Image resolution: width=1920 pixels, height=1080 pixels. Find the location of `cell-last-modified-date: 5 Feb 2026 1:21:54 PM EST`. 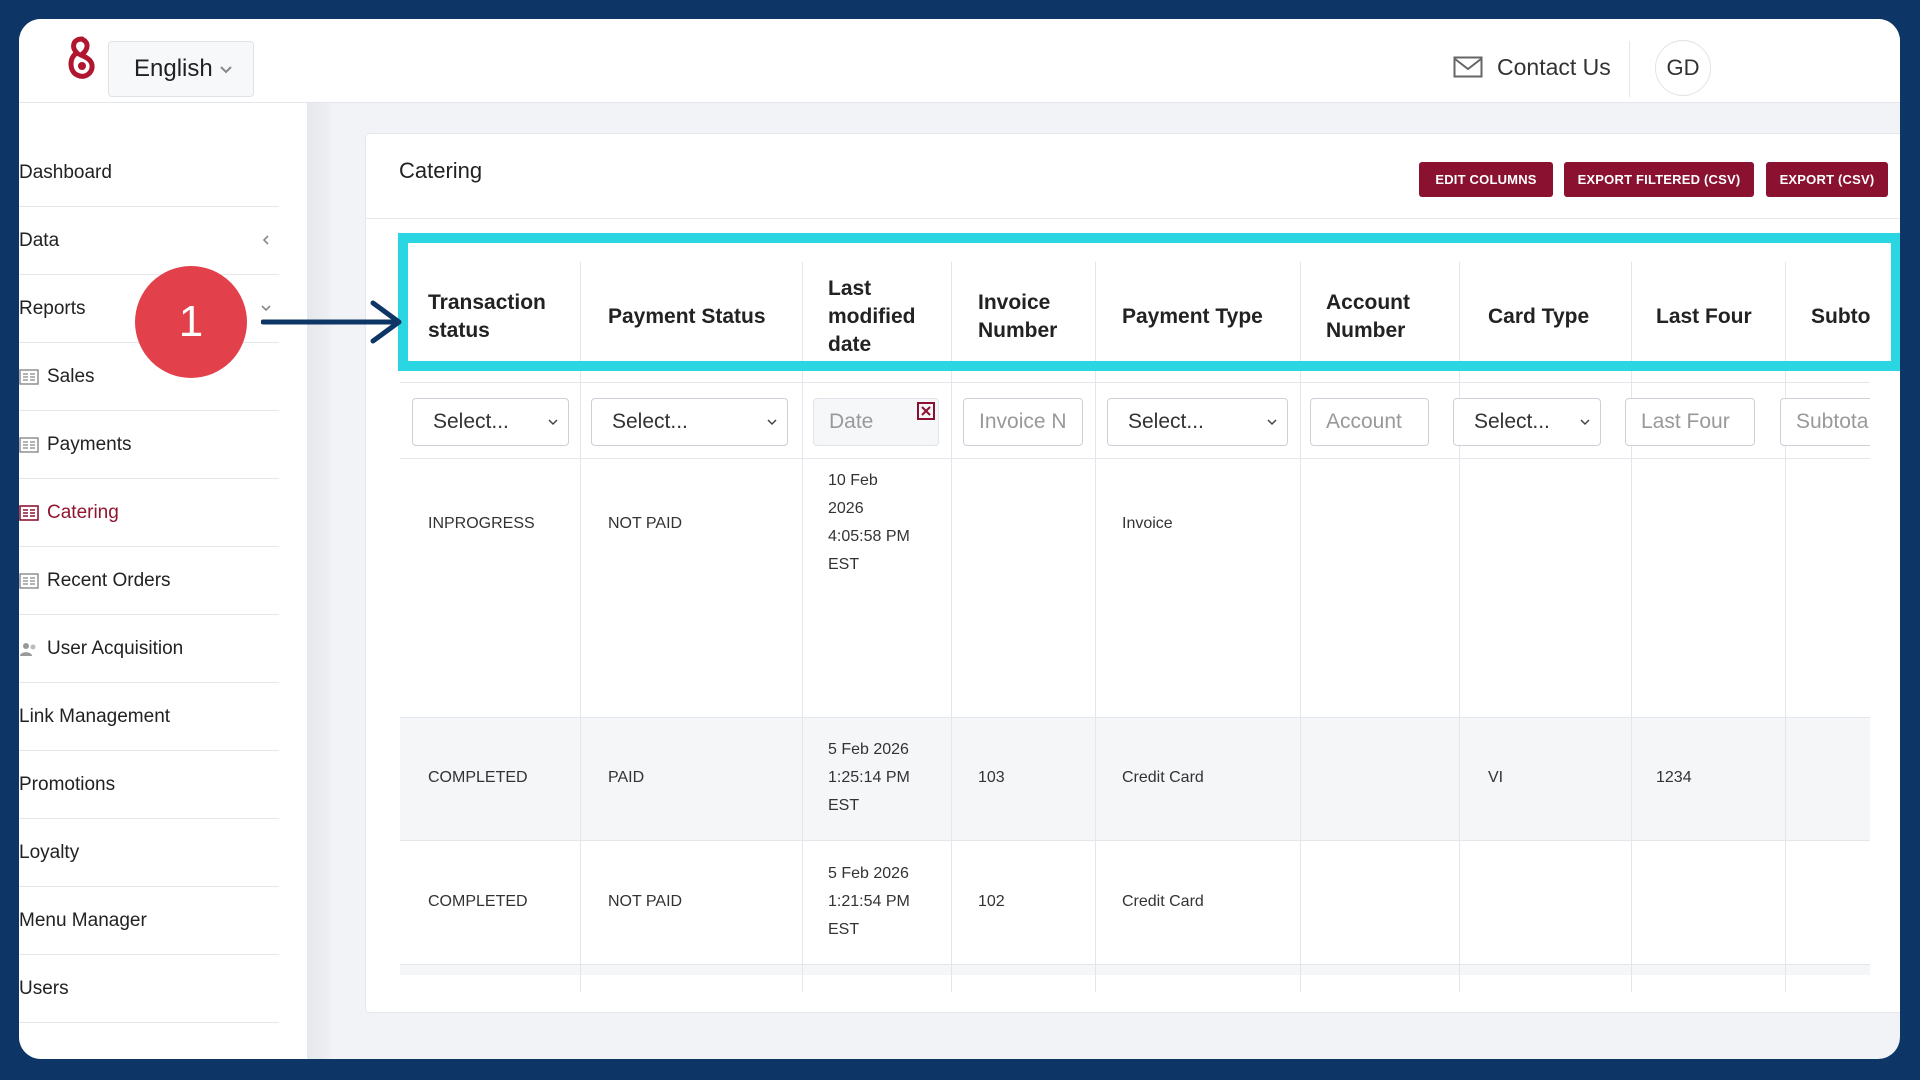

cell-last-modified-date: 5 Feb 2026 1:21:54 PM EST is located at coordinates (869, 902).